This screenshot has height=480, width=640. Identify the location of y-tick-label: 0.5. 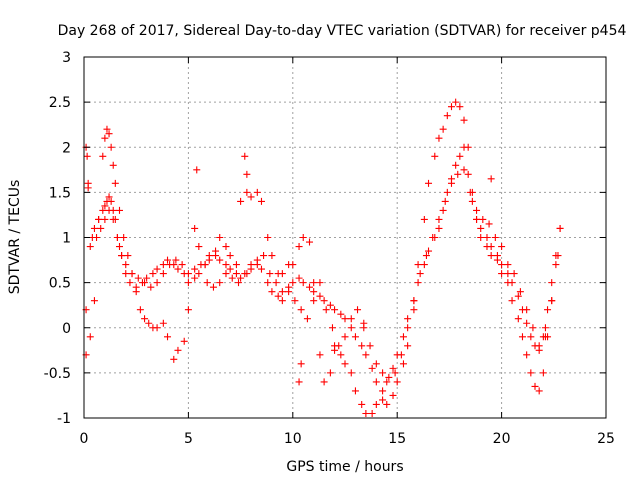
(60, 284).